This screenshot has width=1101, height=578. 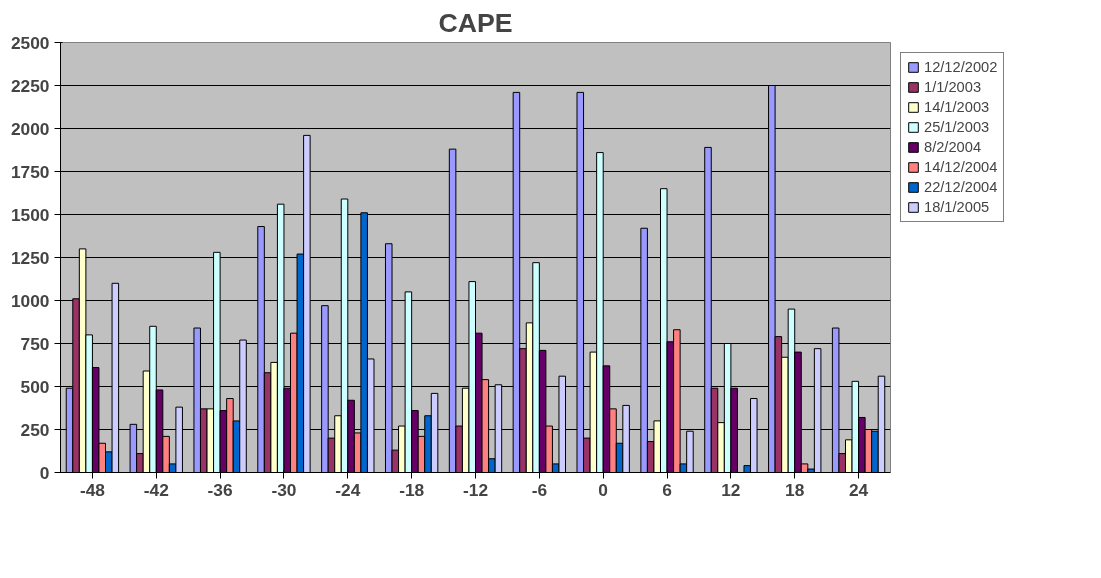 What do you see at coordinates (284, 489) in the screenshot?
I see `x-tick-label: -30` at bounding box center [284, 489].